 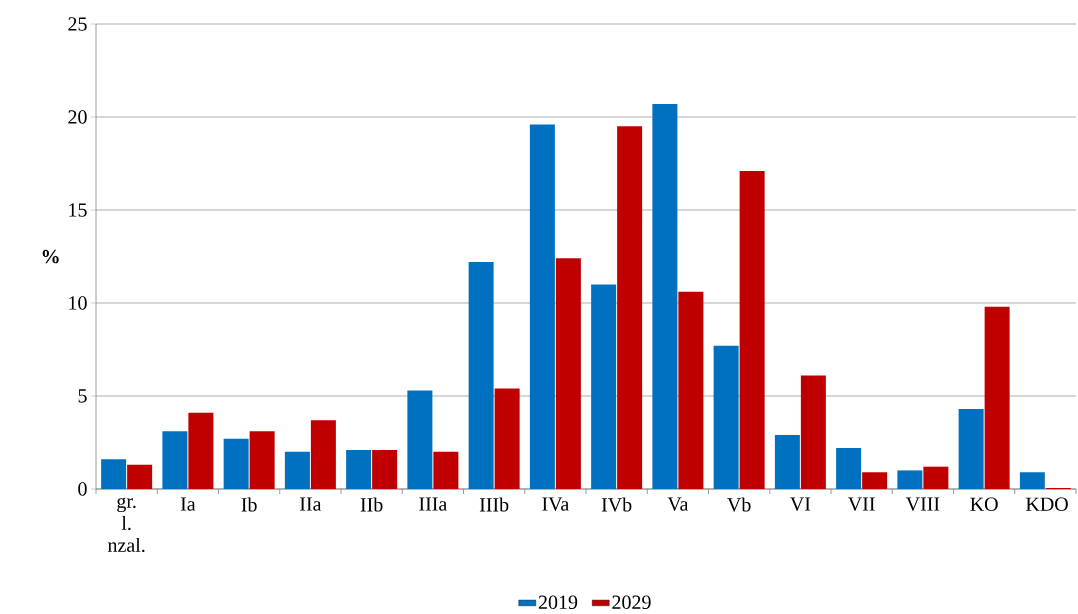 I want to click on y-axis-title: %, so click(x=50, y=256).